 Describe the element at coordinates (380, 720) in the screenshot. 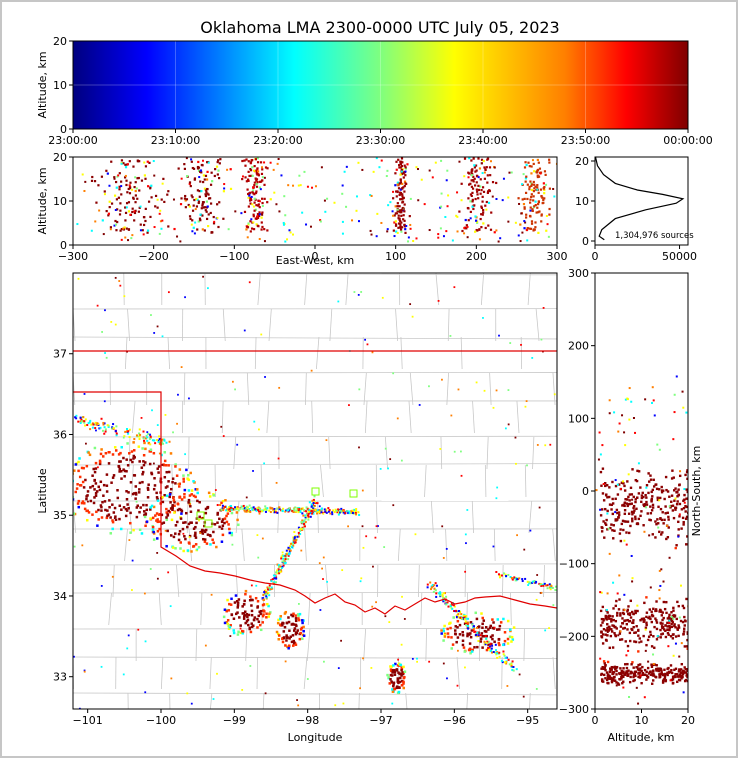

I see `x-tick-label: −97` at that location.